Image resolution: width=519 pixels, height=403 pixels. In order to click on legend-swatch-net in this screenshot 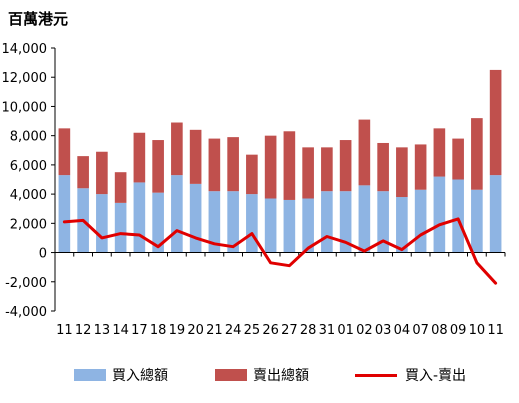, I will do `click(376, 375)`.